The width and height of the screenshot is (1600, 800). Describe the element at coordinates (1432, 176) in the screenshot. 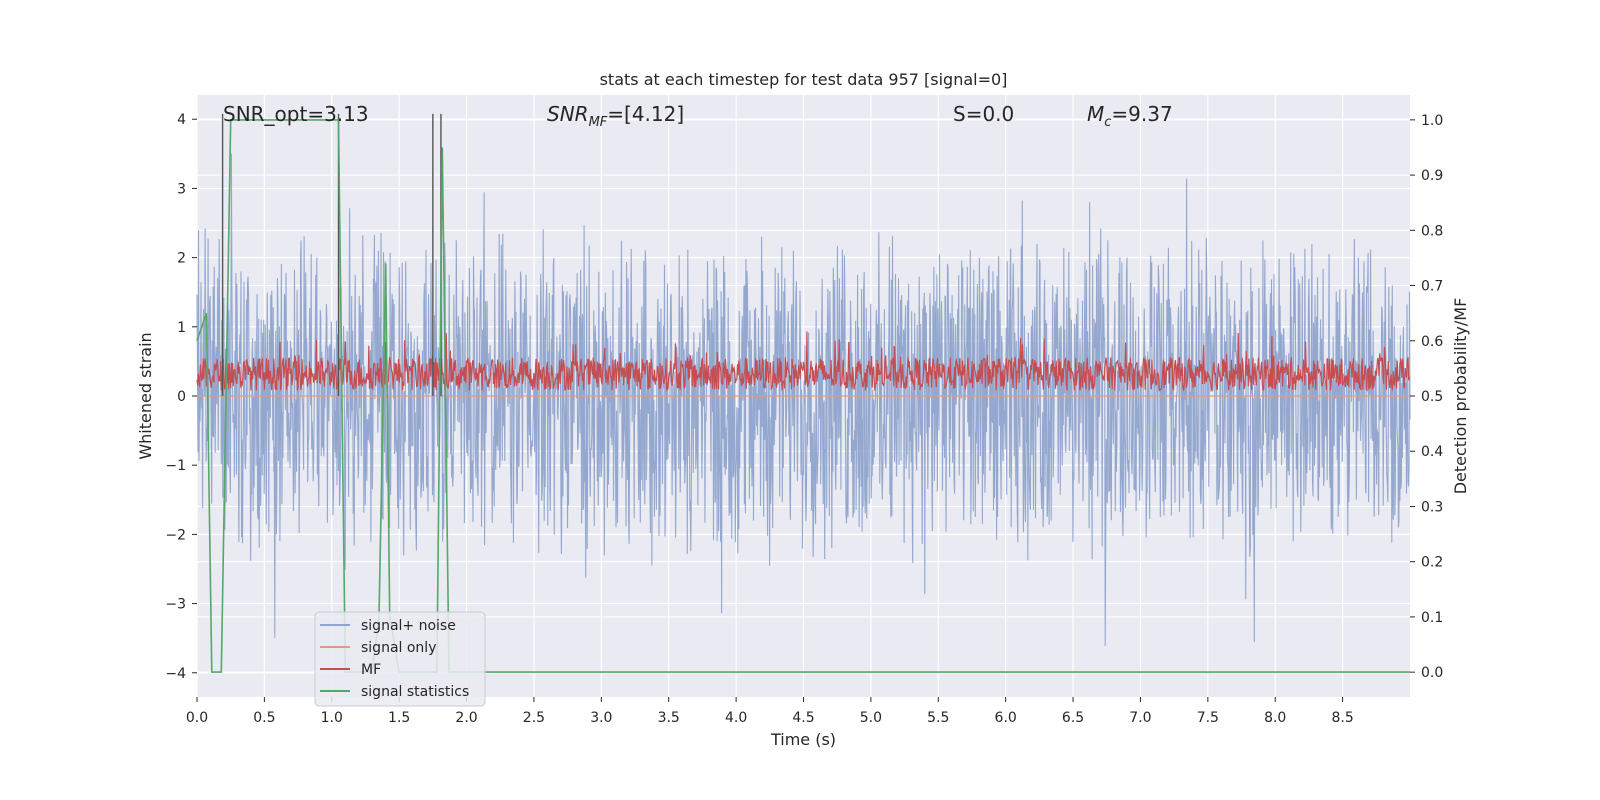

I see `right-tick-label: 0.9` at that location.